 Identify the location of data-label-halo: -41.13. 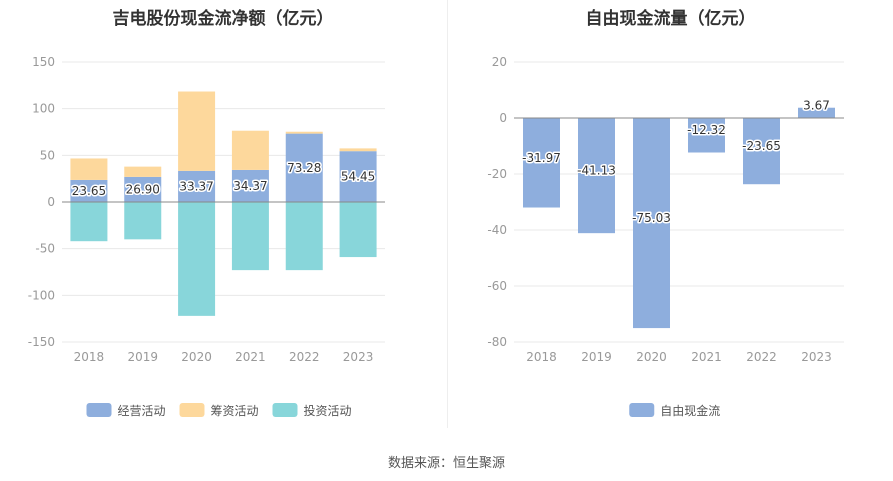
(596, 171).